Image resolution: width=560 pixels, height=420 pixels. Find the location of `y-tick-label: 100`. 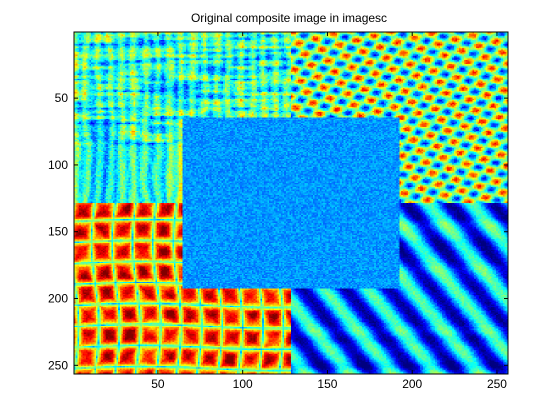

y-tick-label: 100 is located at coordinates (58, 165).